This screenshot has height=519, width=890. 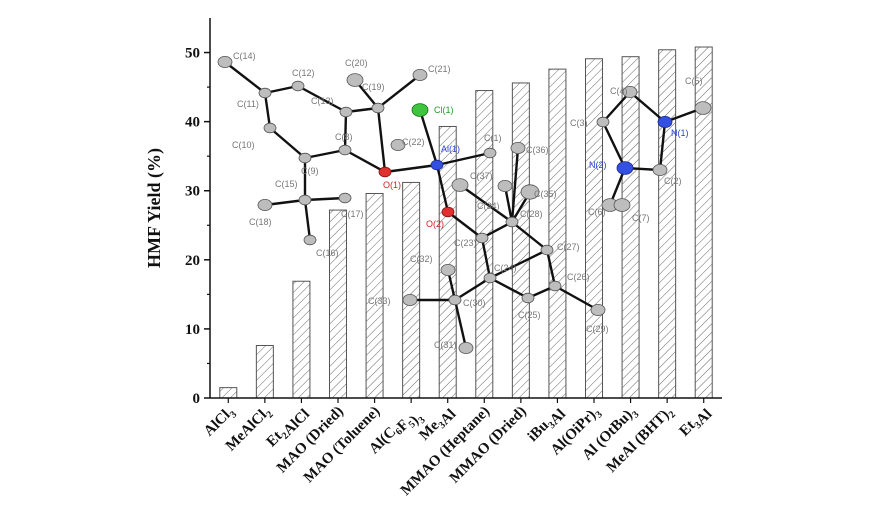 What do you see at coordinates (465, 243) in the screenshot?
I see `atom-label: C(23)` at bounding box center [465, 243].